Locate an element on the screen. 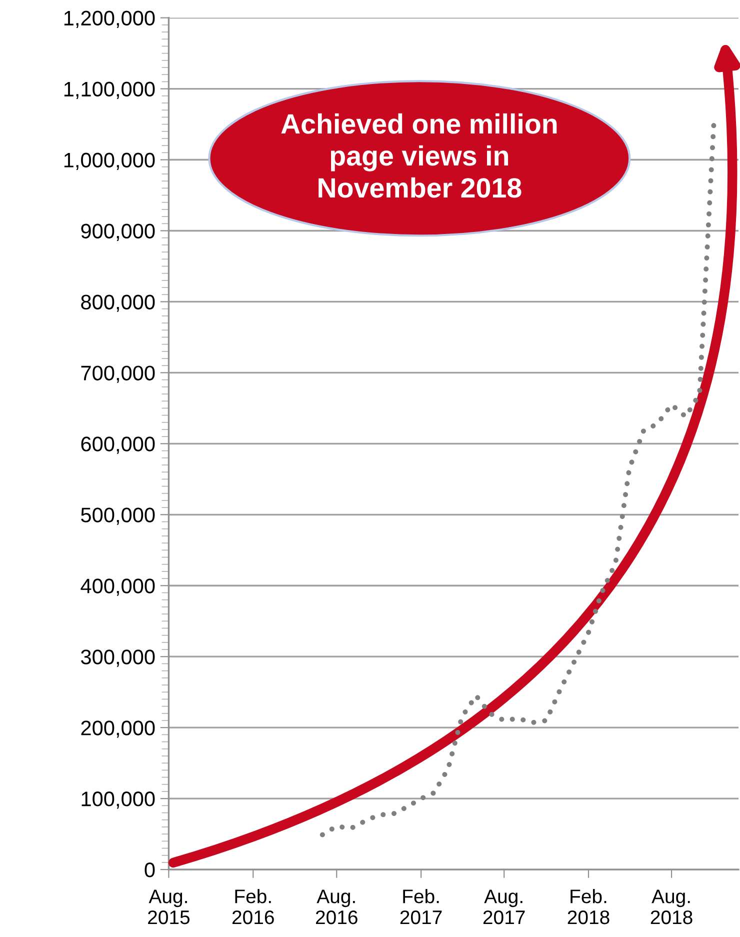  y-tick-label: 400,000 is located at coordinates (117, 587).